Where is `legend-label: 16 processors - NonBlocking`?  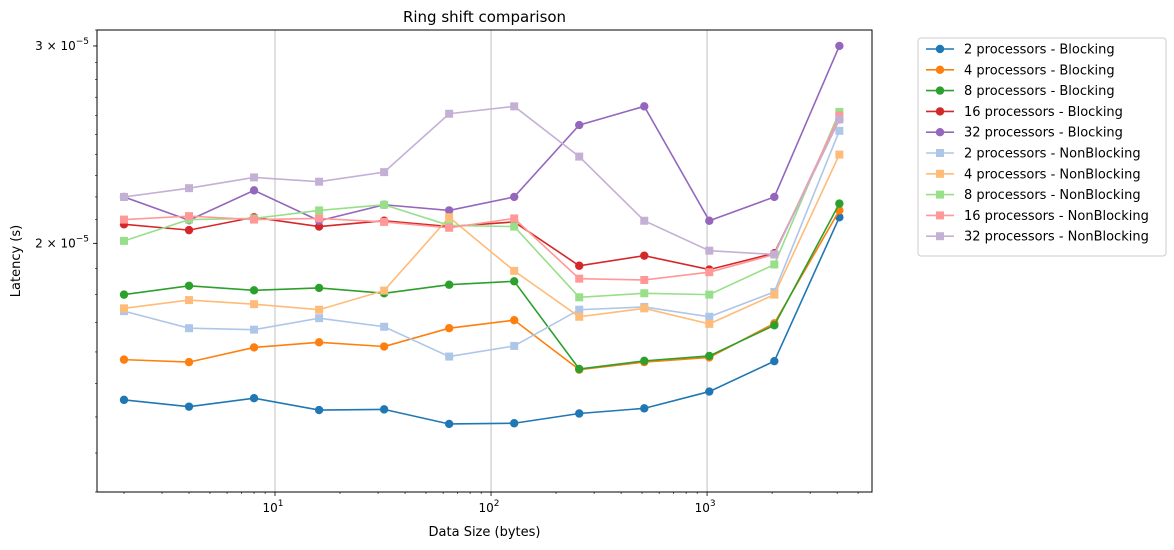
legend-label: 16 processors - NonBlocking is located at coordinates (1056, 216).